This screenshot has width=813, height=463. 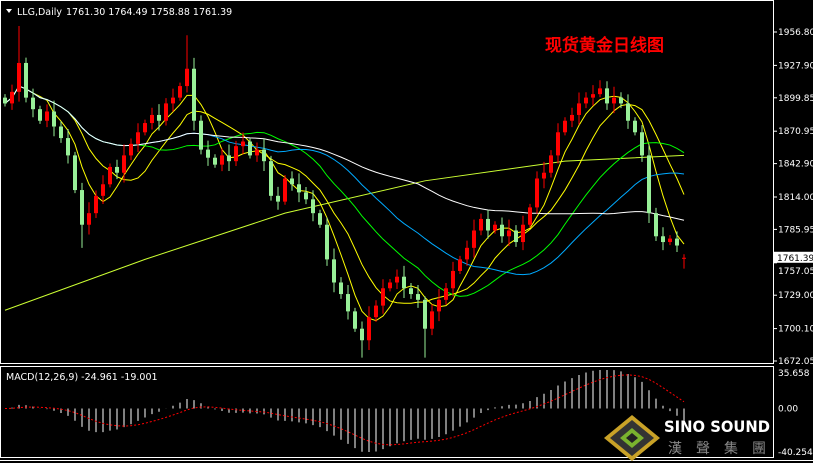 I want to click on current-price-label: 1761.39, so click(x=795, y=259).